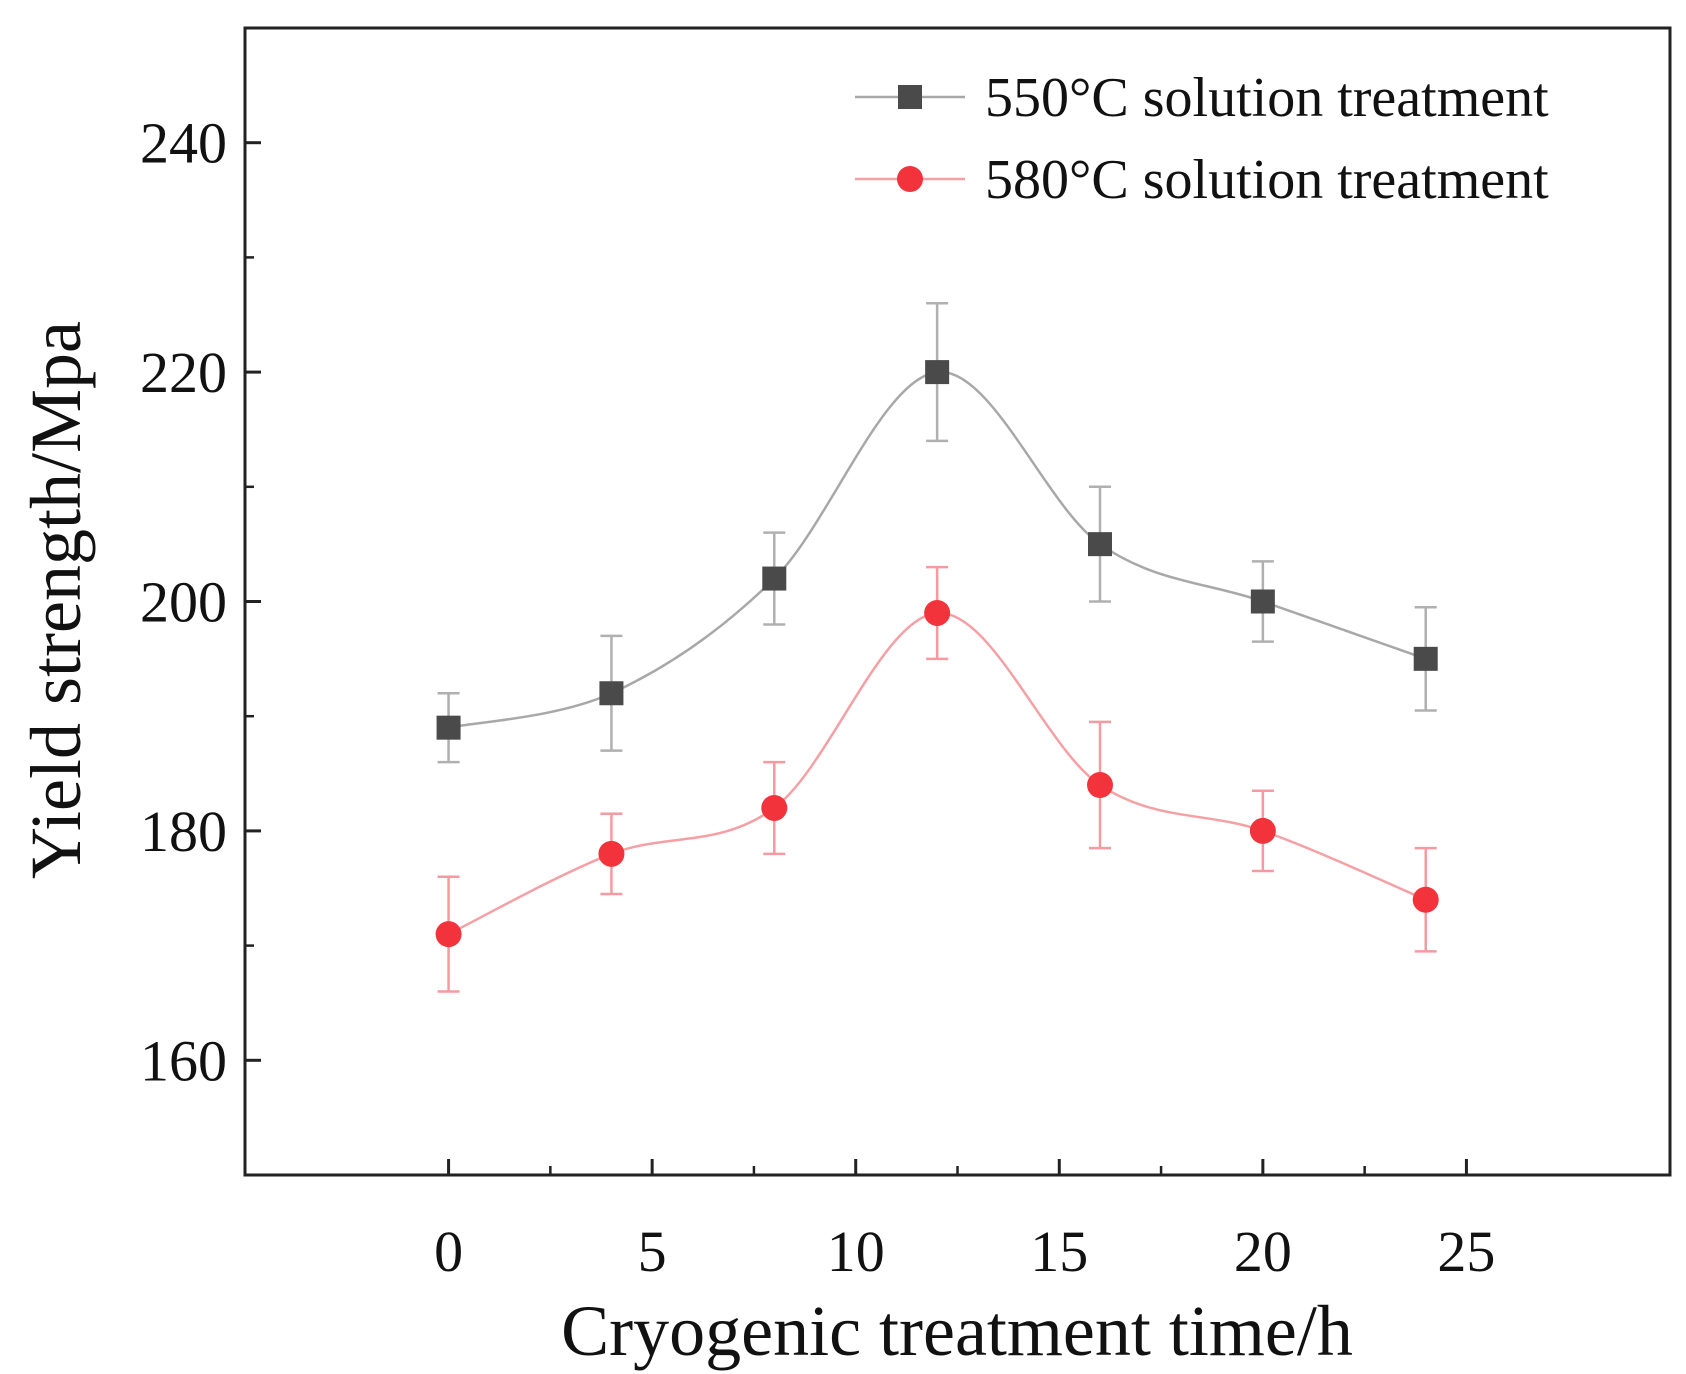 This screenshot has width=1686, height=1374. I want to click on y-axis-title: Yield strength/Mpa, so click(56, 600).